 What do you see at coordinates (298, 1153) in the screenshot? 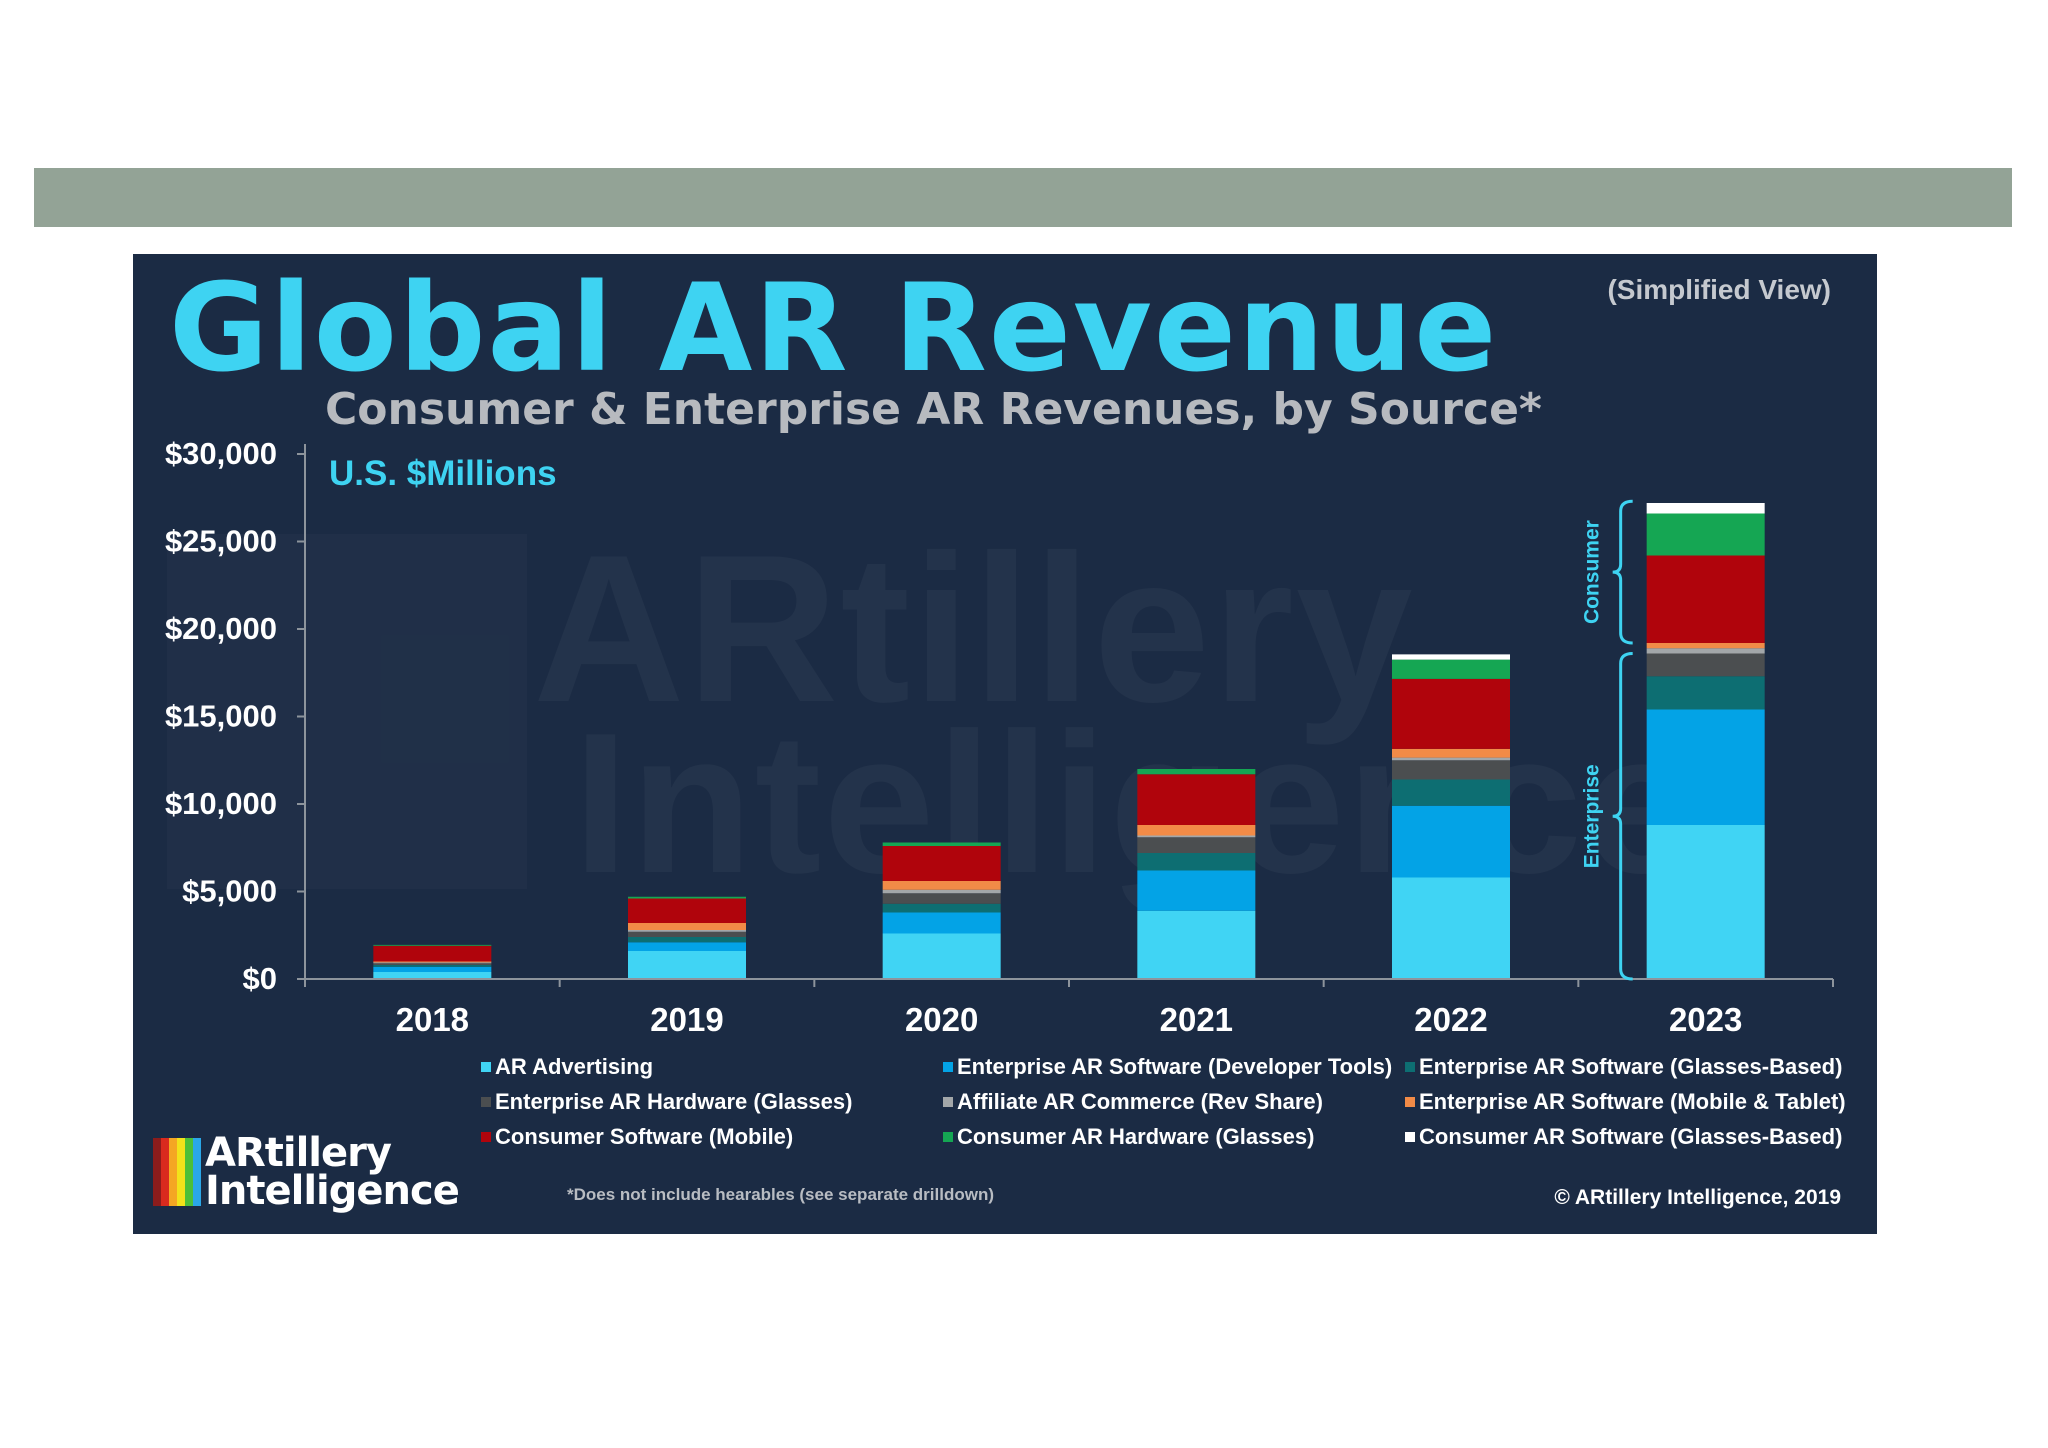
I see `logo-line-1: ARtillery` at bounding box center [298, 1153].